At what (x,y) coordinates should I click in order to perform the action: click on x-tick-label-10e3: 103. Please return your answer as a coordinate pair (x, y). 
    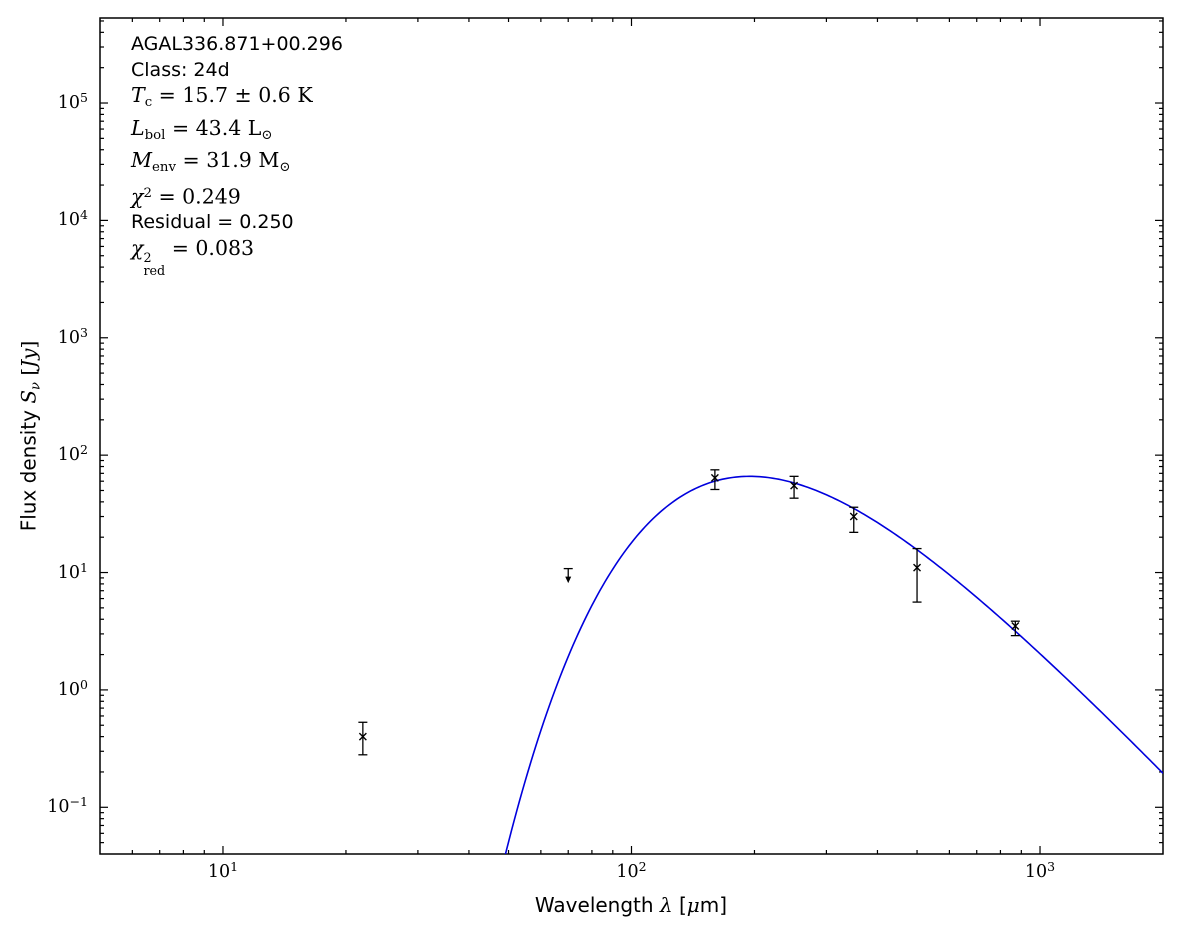
    Looking at the image, I should click on (1040, 870).